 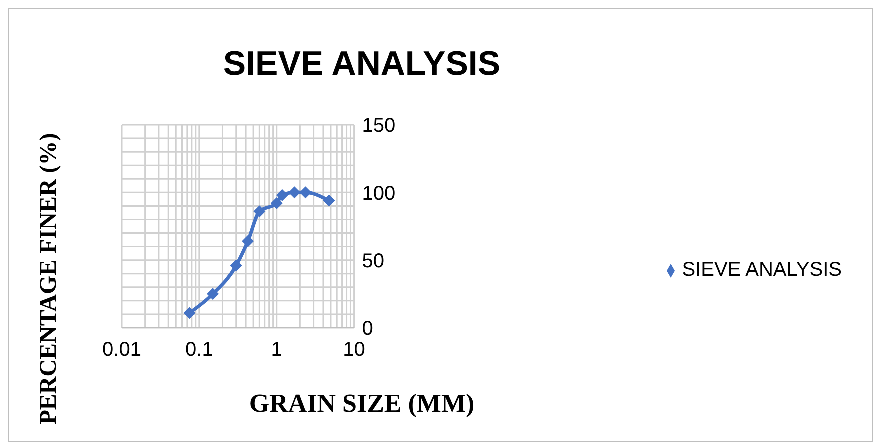 What do you see at coordinates (354, 350) in the screenshot?
I see `x-tick-label: 10` at bounding box center [354, 350].